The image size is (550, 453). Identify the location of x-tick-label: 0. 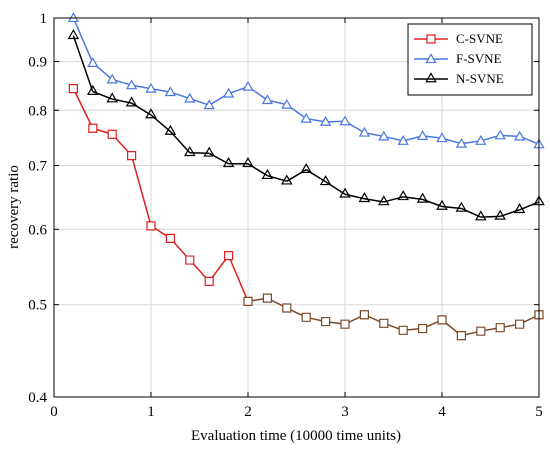
(54, 412).